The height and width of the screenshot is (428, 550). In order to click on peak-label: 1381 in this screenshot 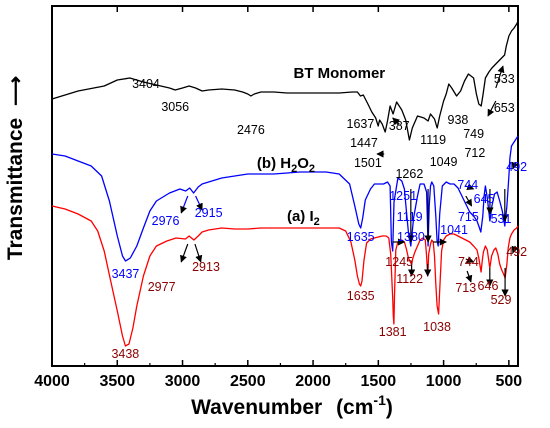, I will do `click(393, 332)`.